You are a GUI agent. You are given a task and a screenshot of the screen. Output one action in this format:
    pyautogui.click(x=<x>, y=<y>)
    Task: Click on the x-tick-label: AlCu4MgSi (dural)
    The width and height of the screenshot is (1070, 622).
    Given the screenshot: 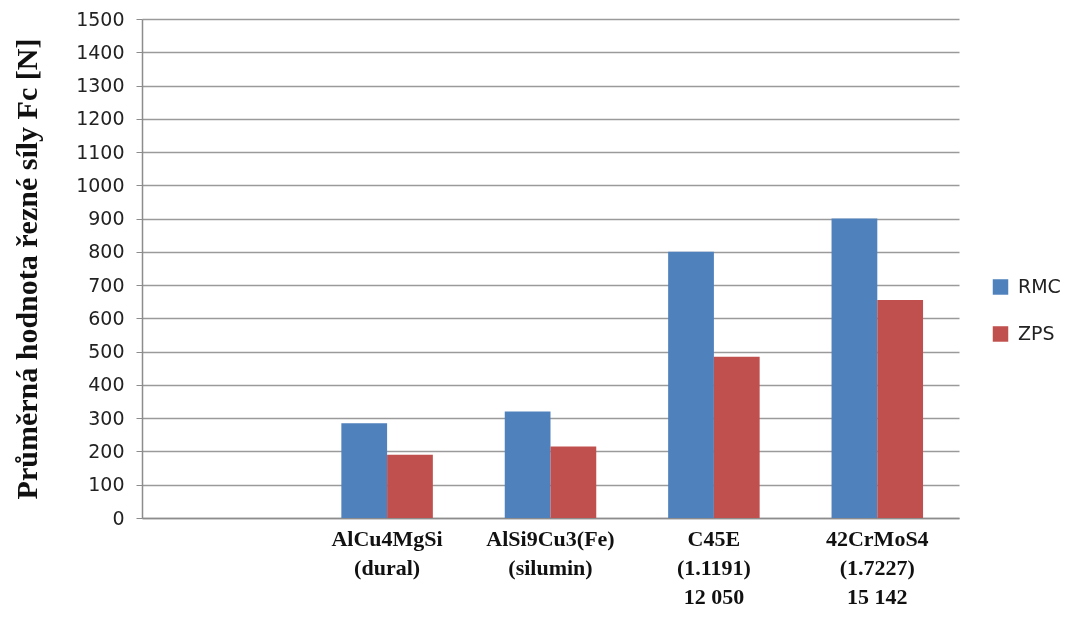 What is the action you would take?
    pyautogui.click(x=387, y=552)
    